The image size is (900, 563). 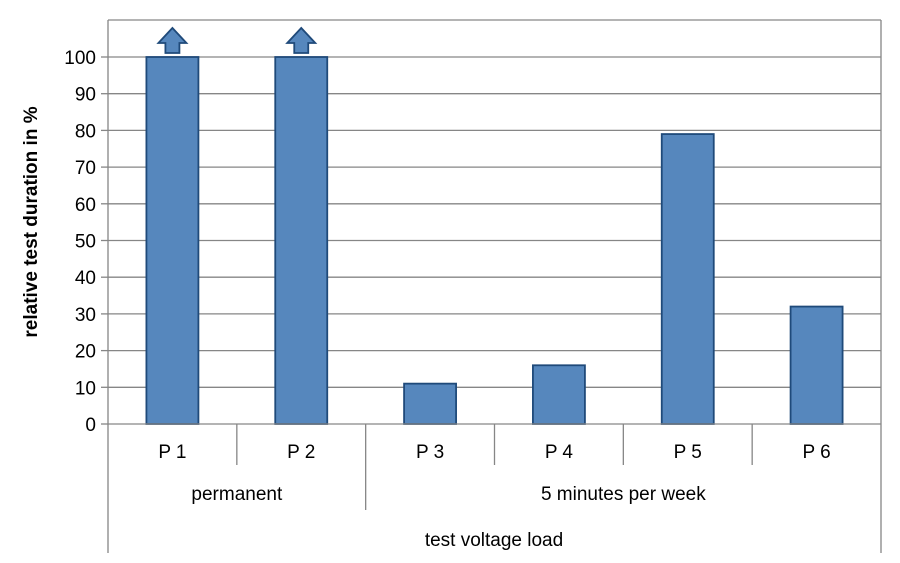 I want to click on y-tick-label: 100, so click(x=80, y=58).